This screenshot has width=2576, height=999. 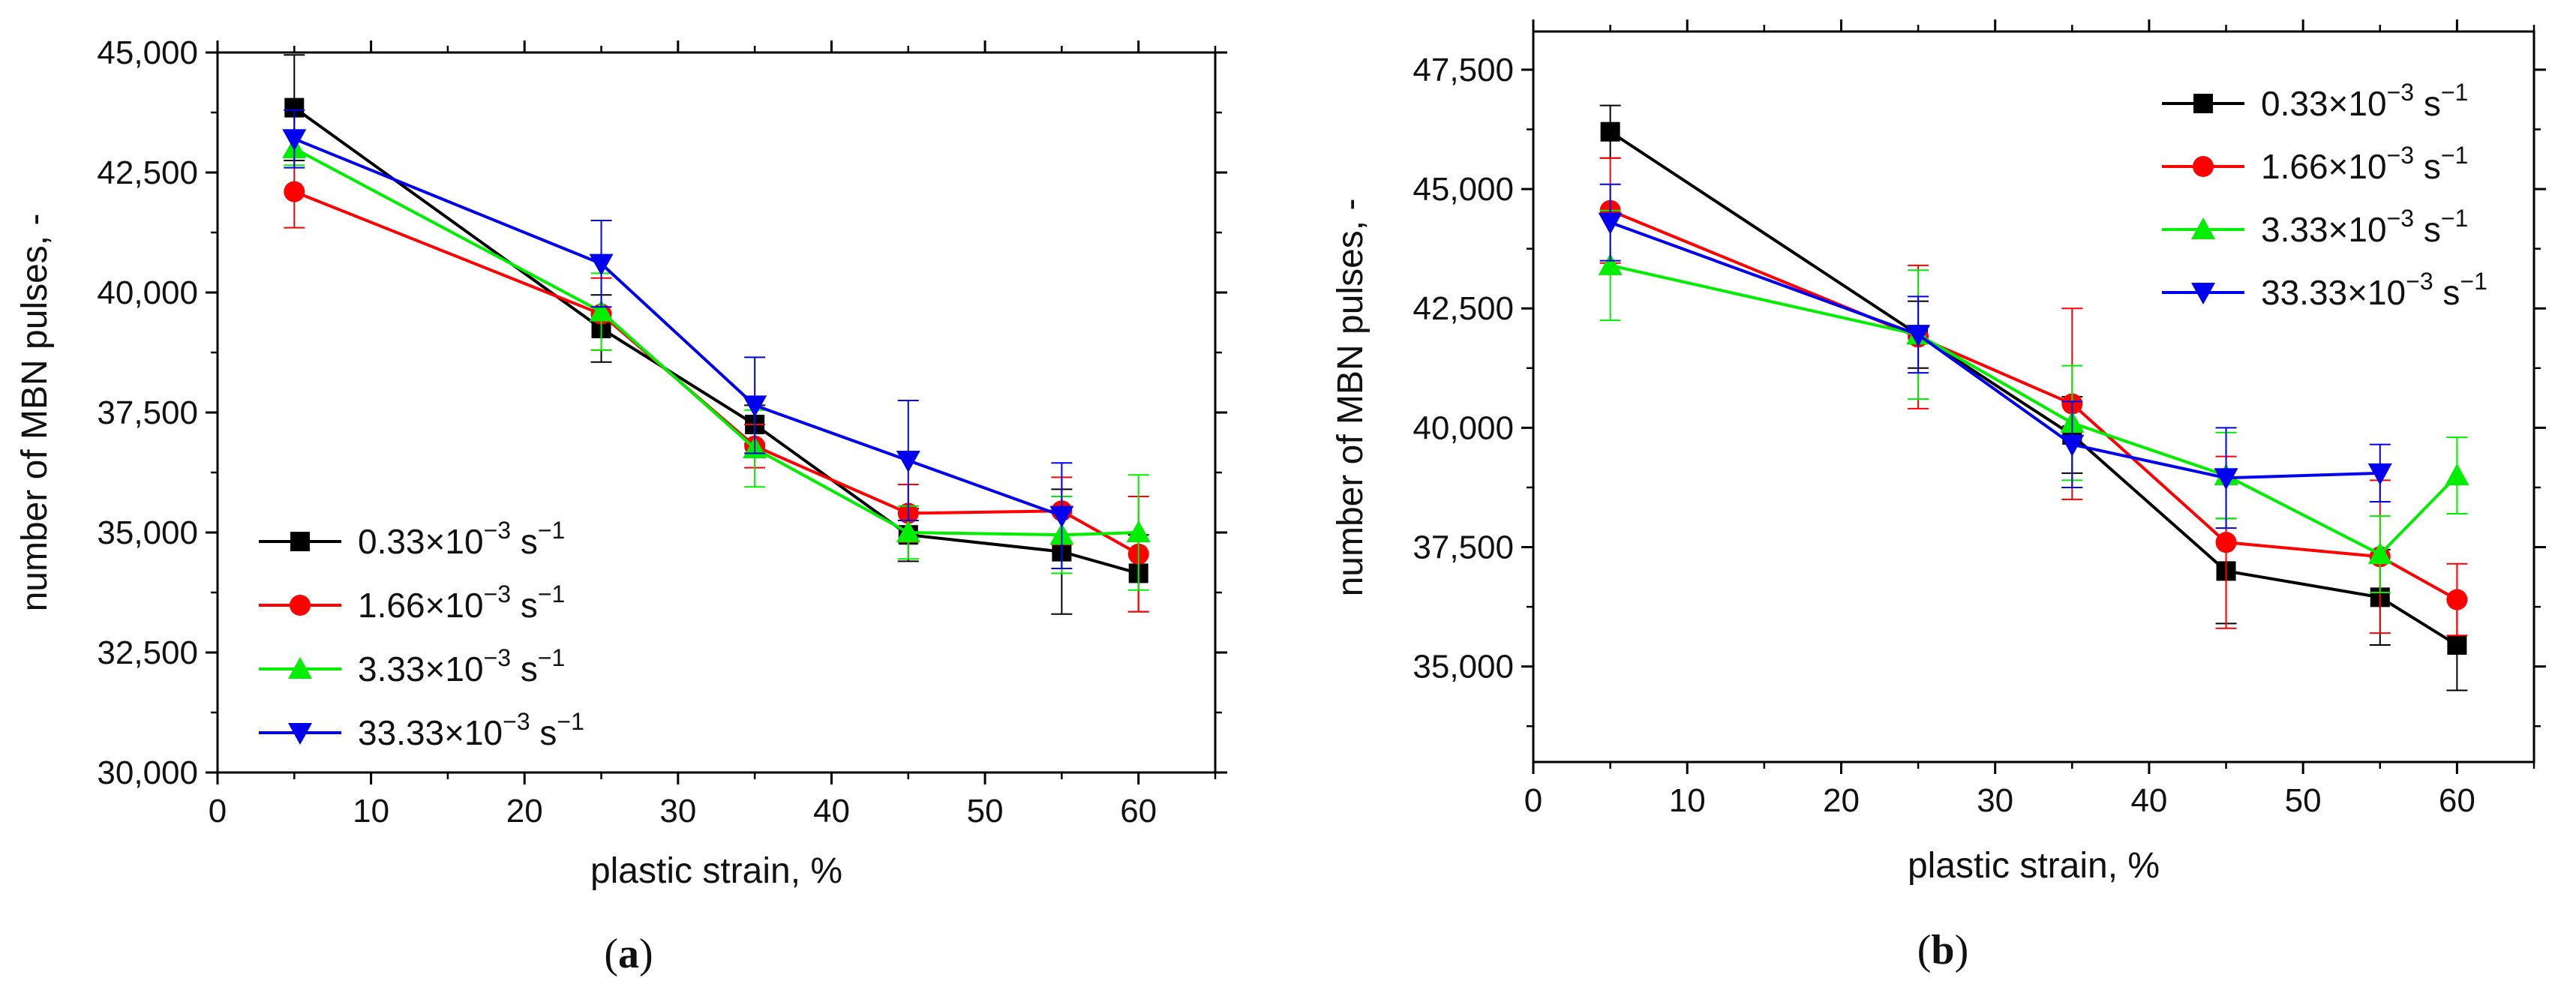 I want to click on panel-label: (b), so click(x=1942, y=950).